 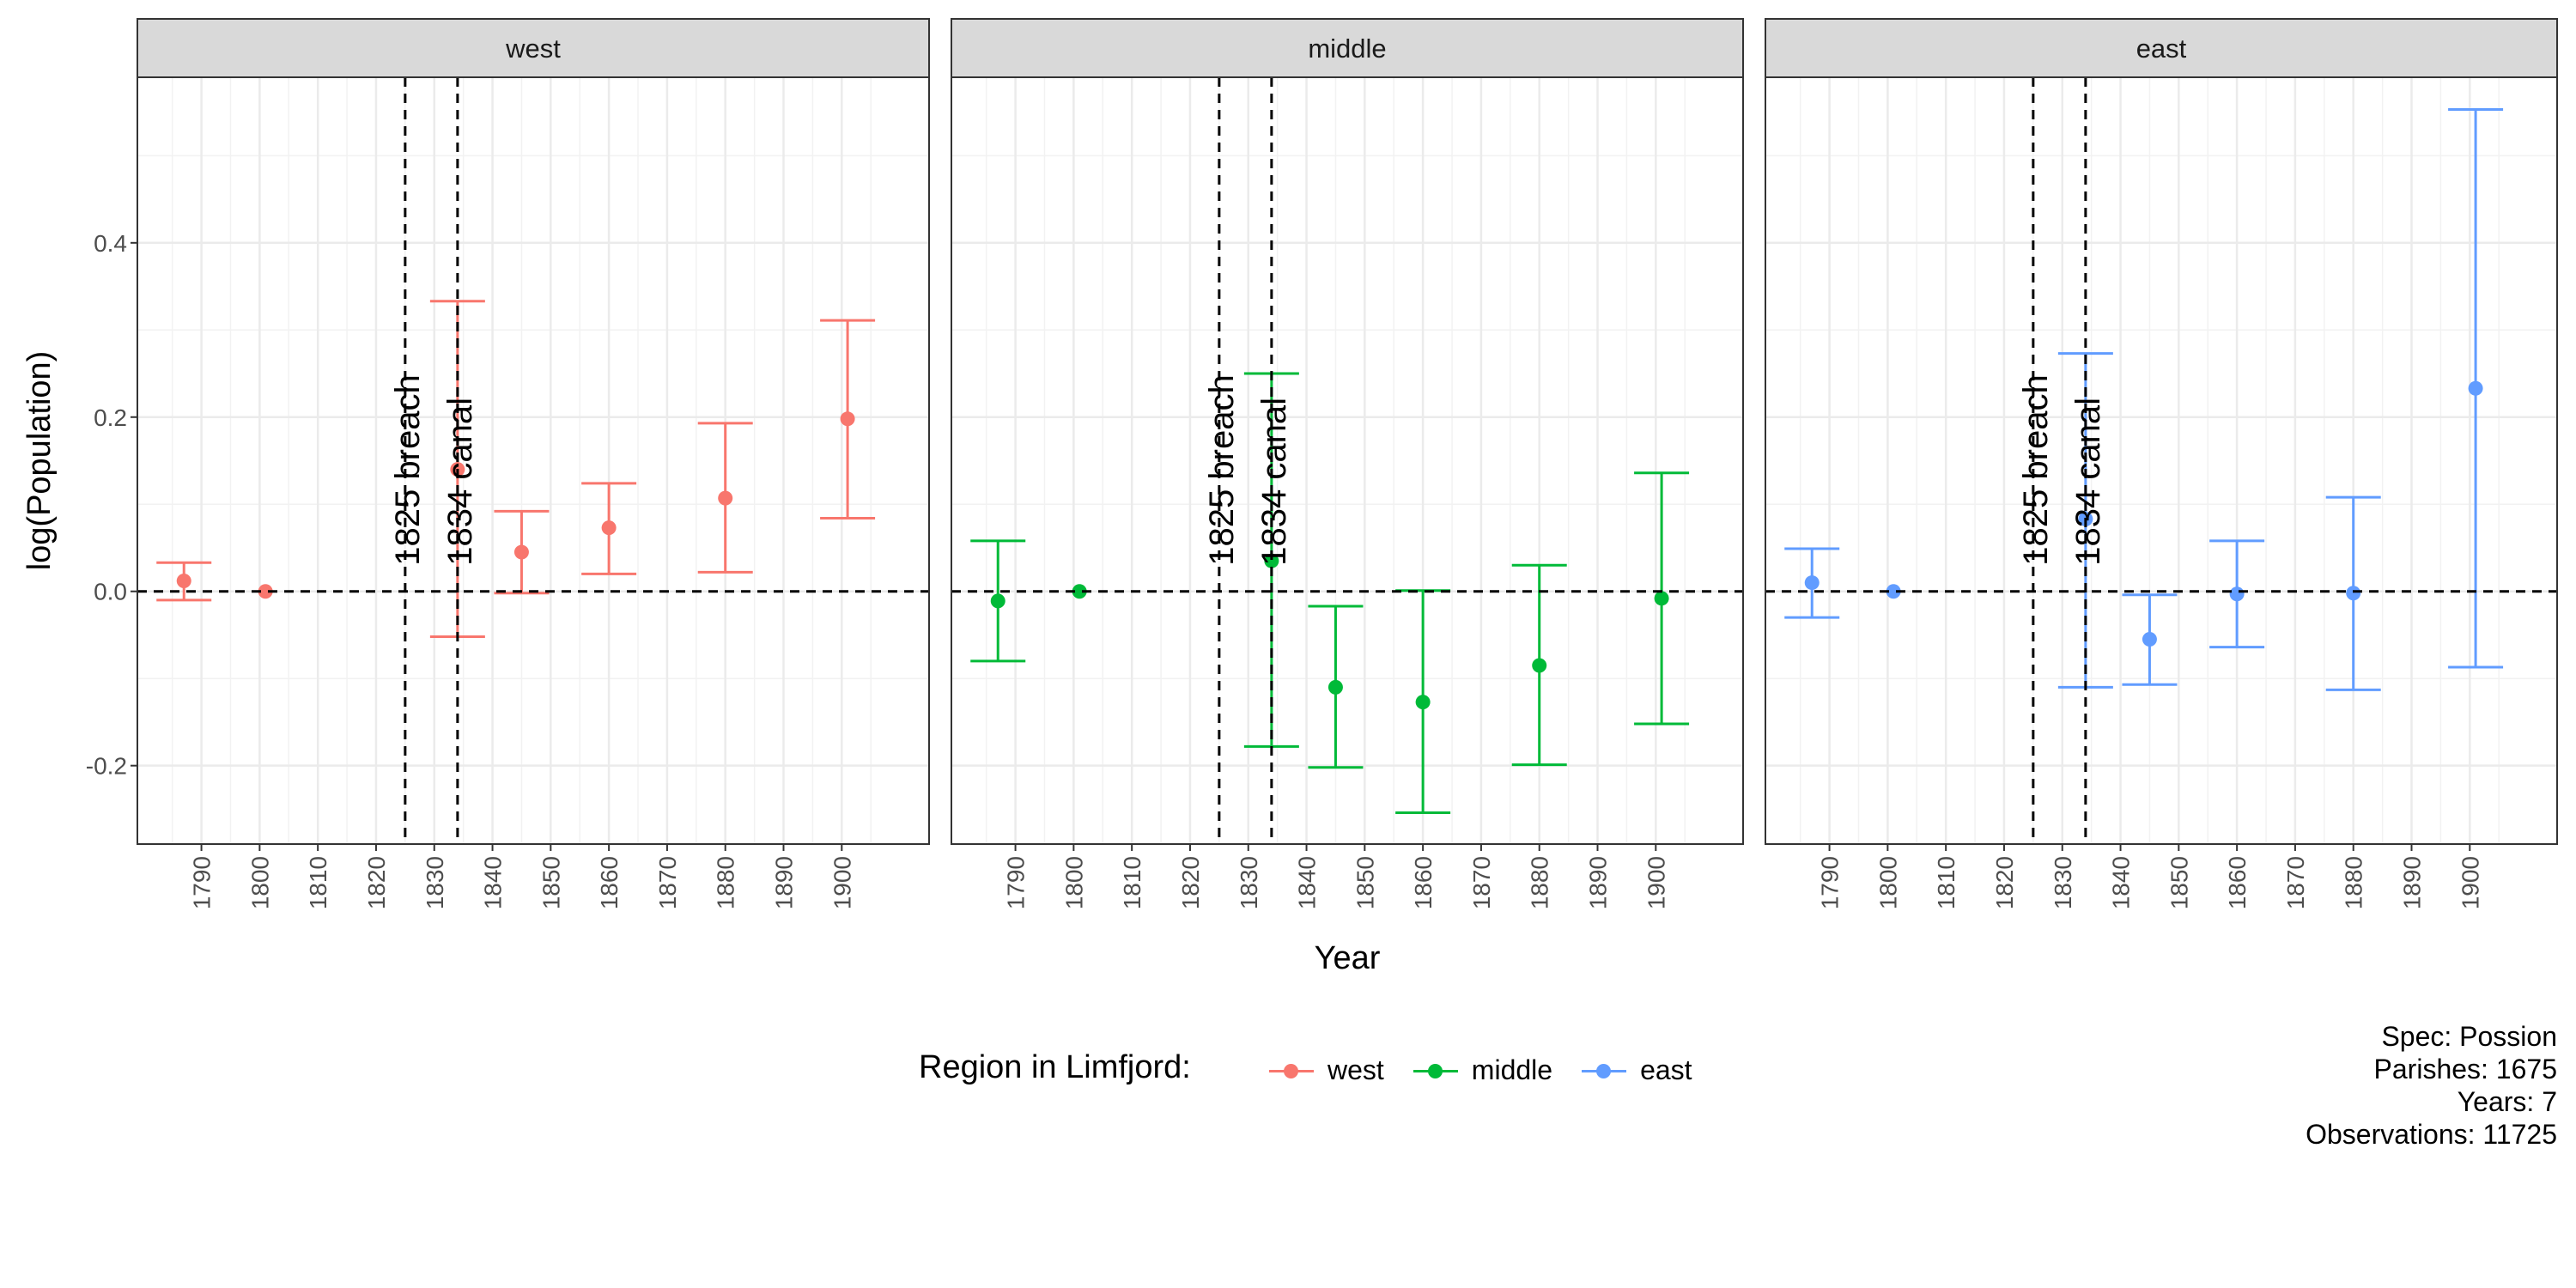 What do you see at coordinates (2431, 1134) in the screenshot?
I see `caption-observations: Observations: 11725` at bounding box center [2431, 1134].